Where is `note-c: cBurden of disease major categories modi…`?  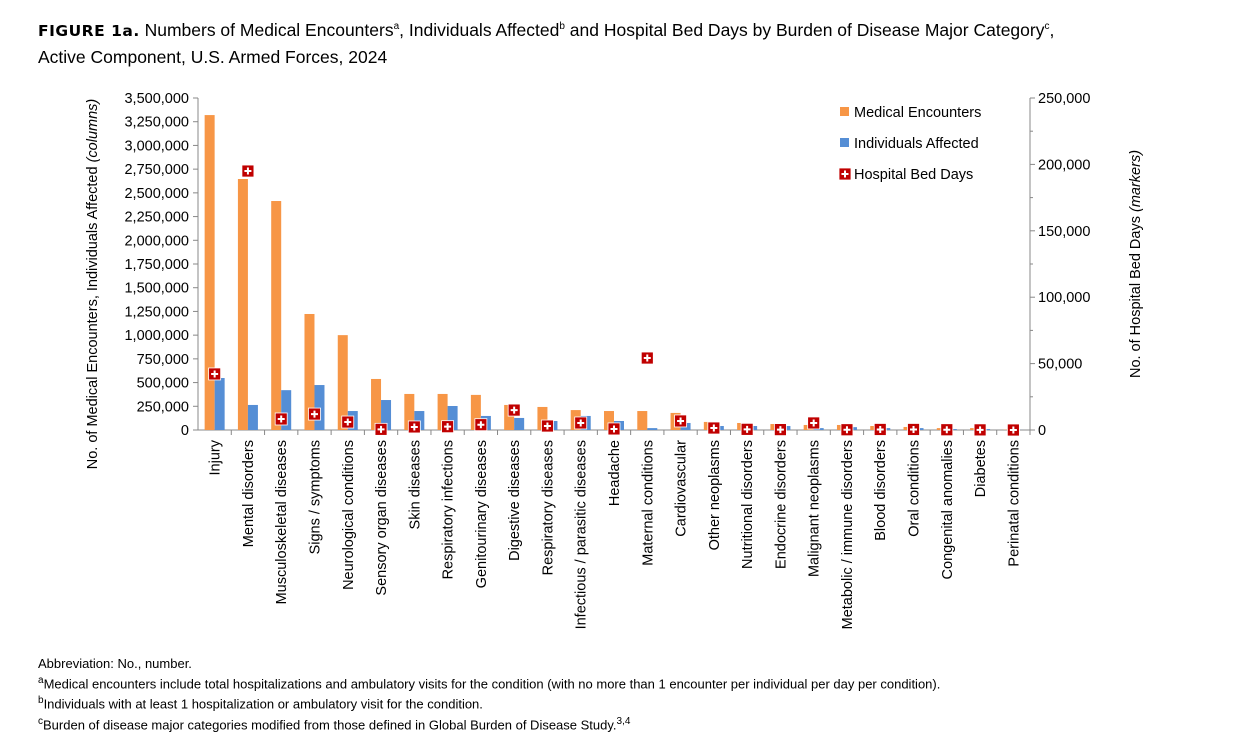
note-c: cBurden of disease major categories modi… is located at coordinates (489, 723).